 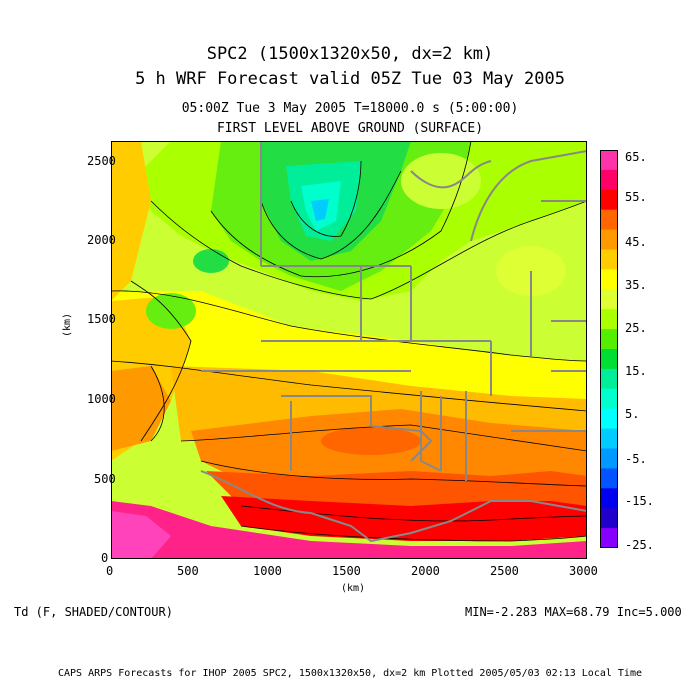 What do you see at coordinates (636, 285) in the screenshot?
I see `colorbar-label: 35.` at bounding box center [636, 285].